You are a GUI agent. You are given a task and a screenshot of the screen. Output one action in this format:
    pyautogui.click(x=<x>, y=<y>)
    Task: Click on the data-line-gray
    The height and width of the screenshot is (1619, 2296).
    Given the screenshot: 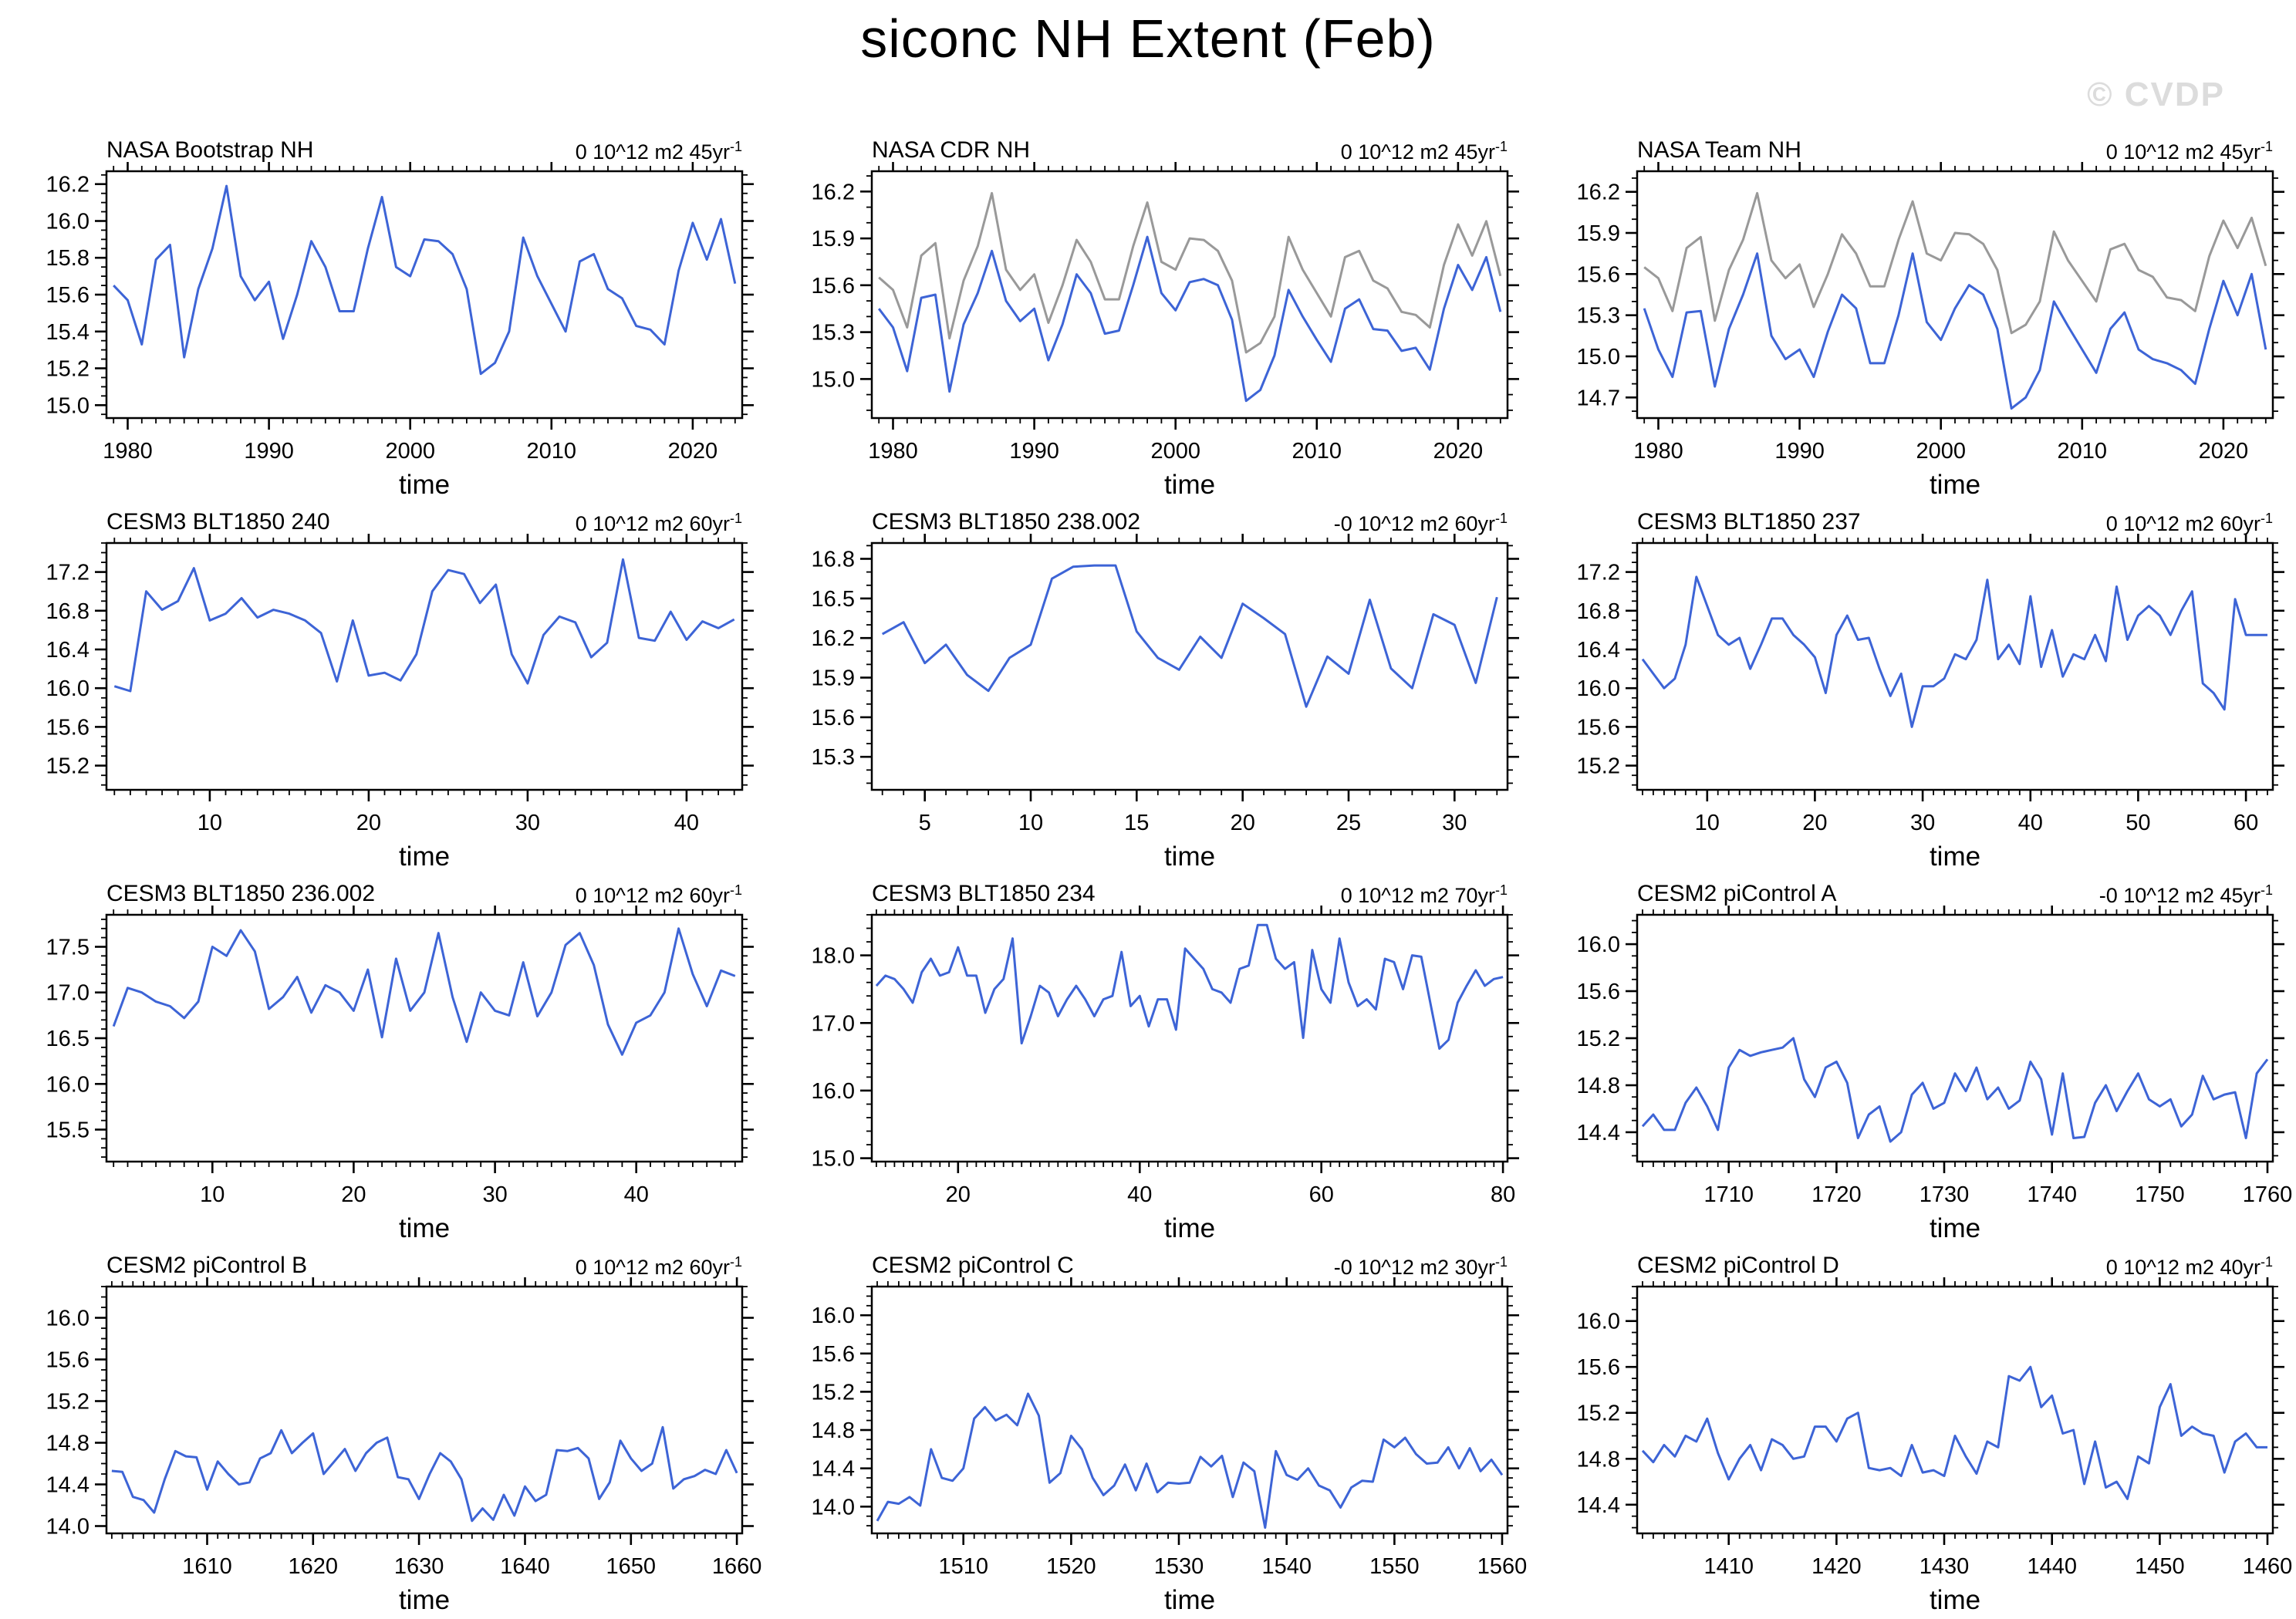 What is the action you would take?
    pyautogui.click(x=1190, y=272)
    